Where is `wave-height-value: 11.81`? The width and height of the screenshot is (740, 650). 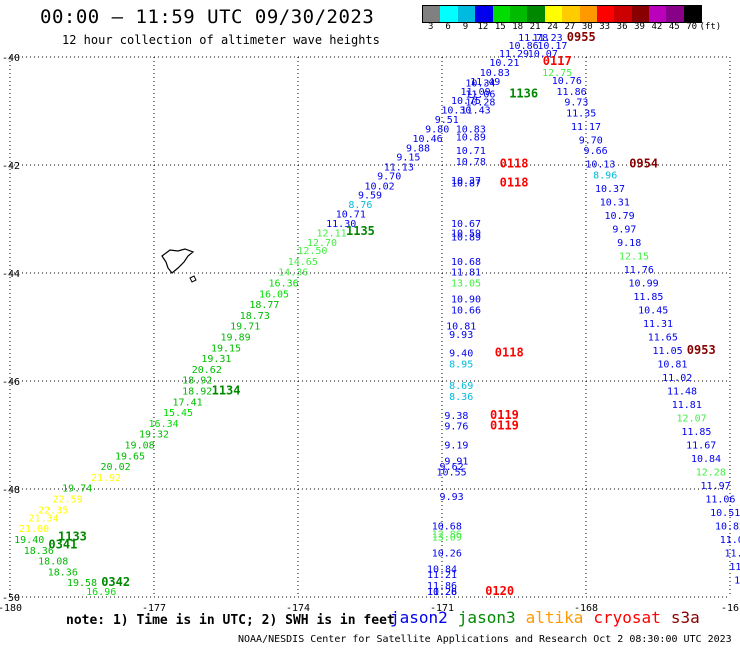
wave-height-value: 11.81 is located at coordinates (466, 273).